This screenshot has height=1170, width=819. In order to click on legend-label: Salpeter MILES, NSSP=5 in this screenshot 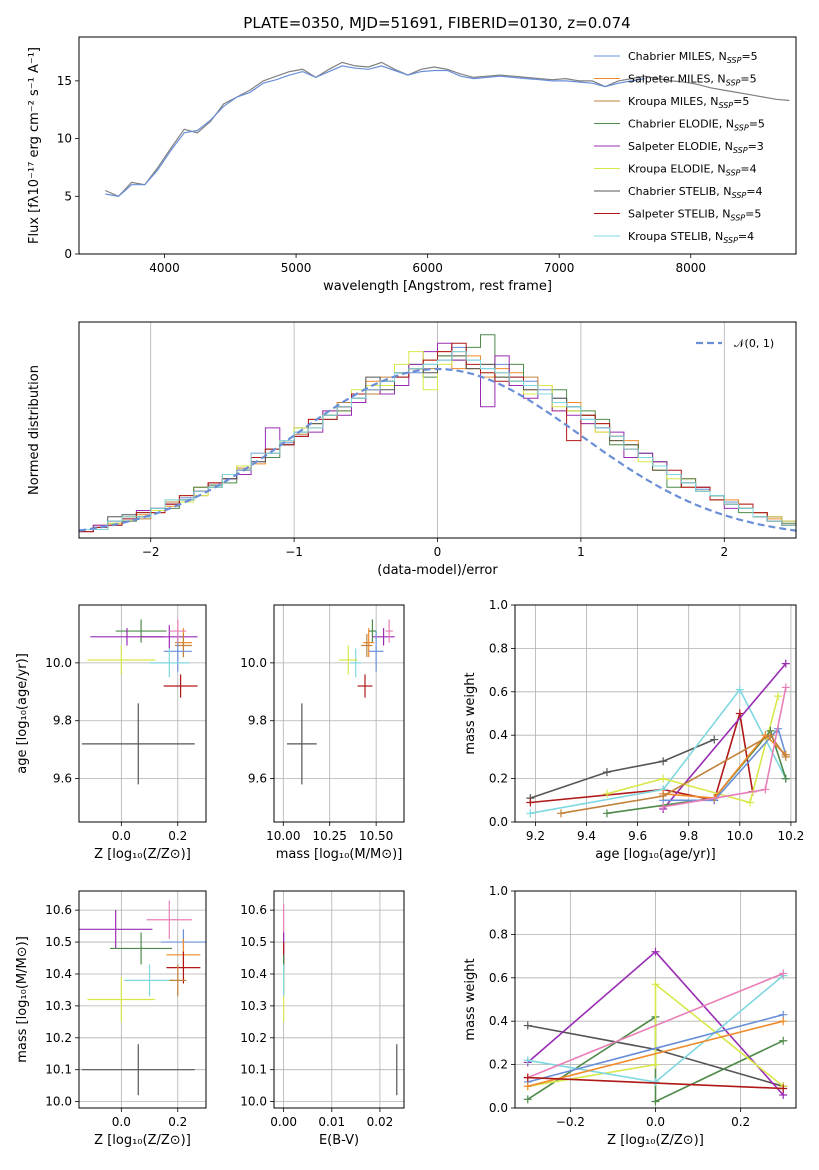, I will do `click(692, 80)`.